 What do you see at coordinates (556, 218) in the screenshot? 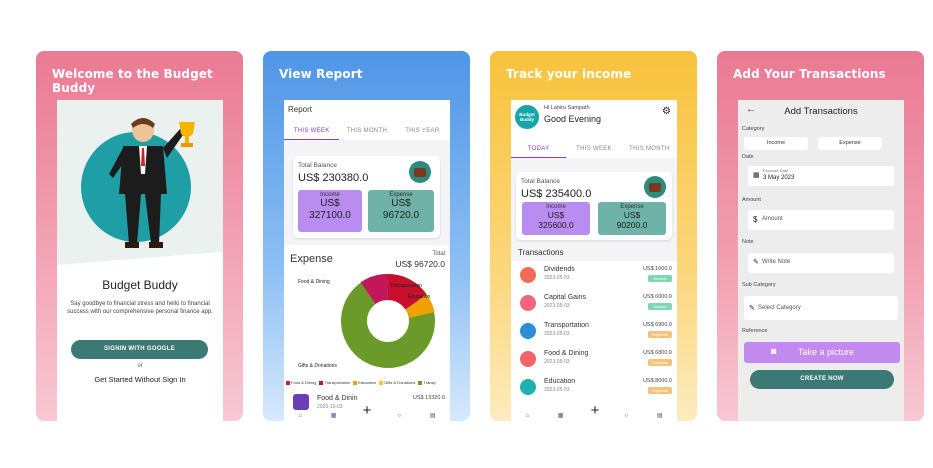
I see `income-box: Income US$ 325600.0` at bounding box center [556, 218].